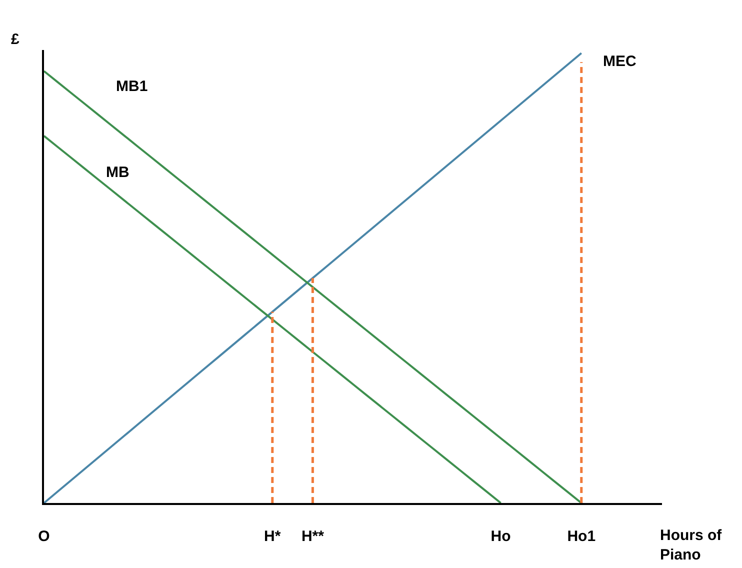 The width and height of the screenshot is (742, 568). What do you see at coordinates (44, 536) in the screenshot?
I see `x-tick-label: O` at bounding box center [44, 536].